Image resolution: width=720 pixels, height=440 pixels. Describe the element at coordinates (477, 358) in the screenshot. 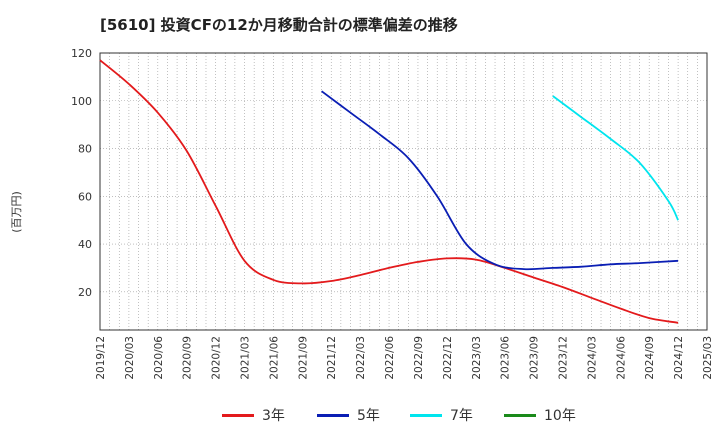

I see `x-tick-label: 2023/03` at that location.